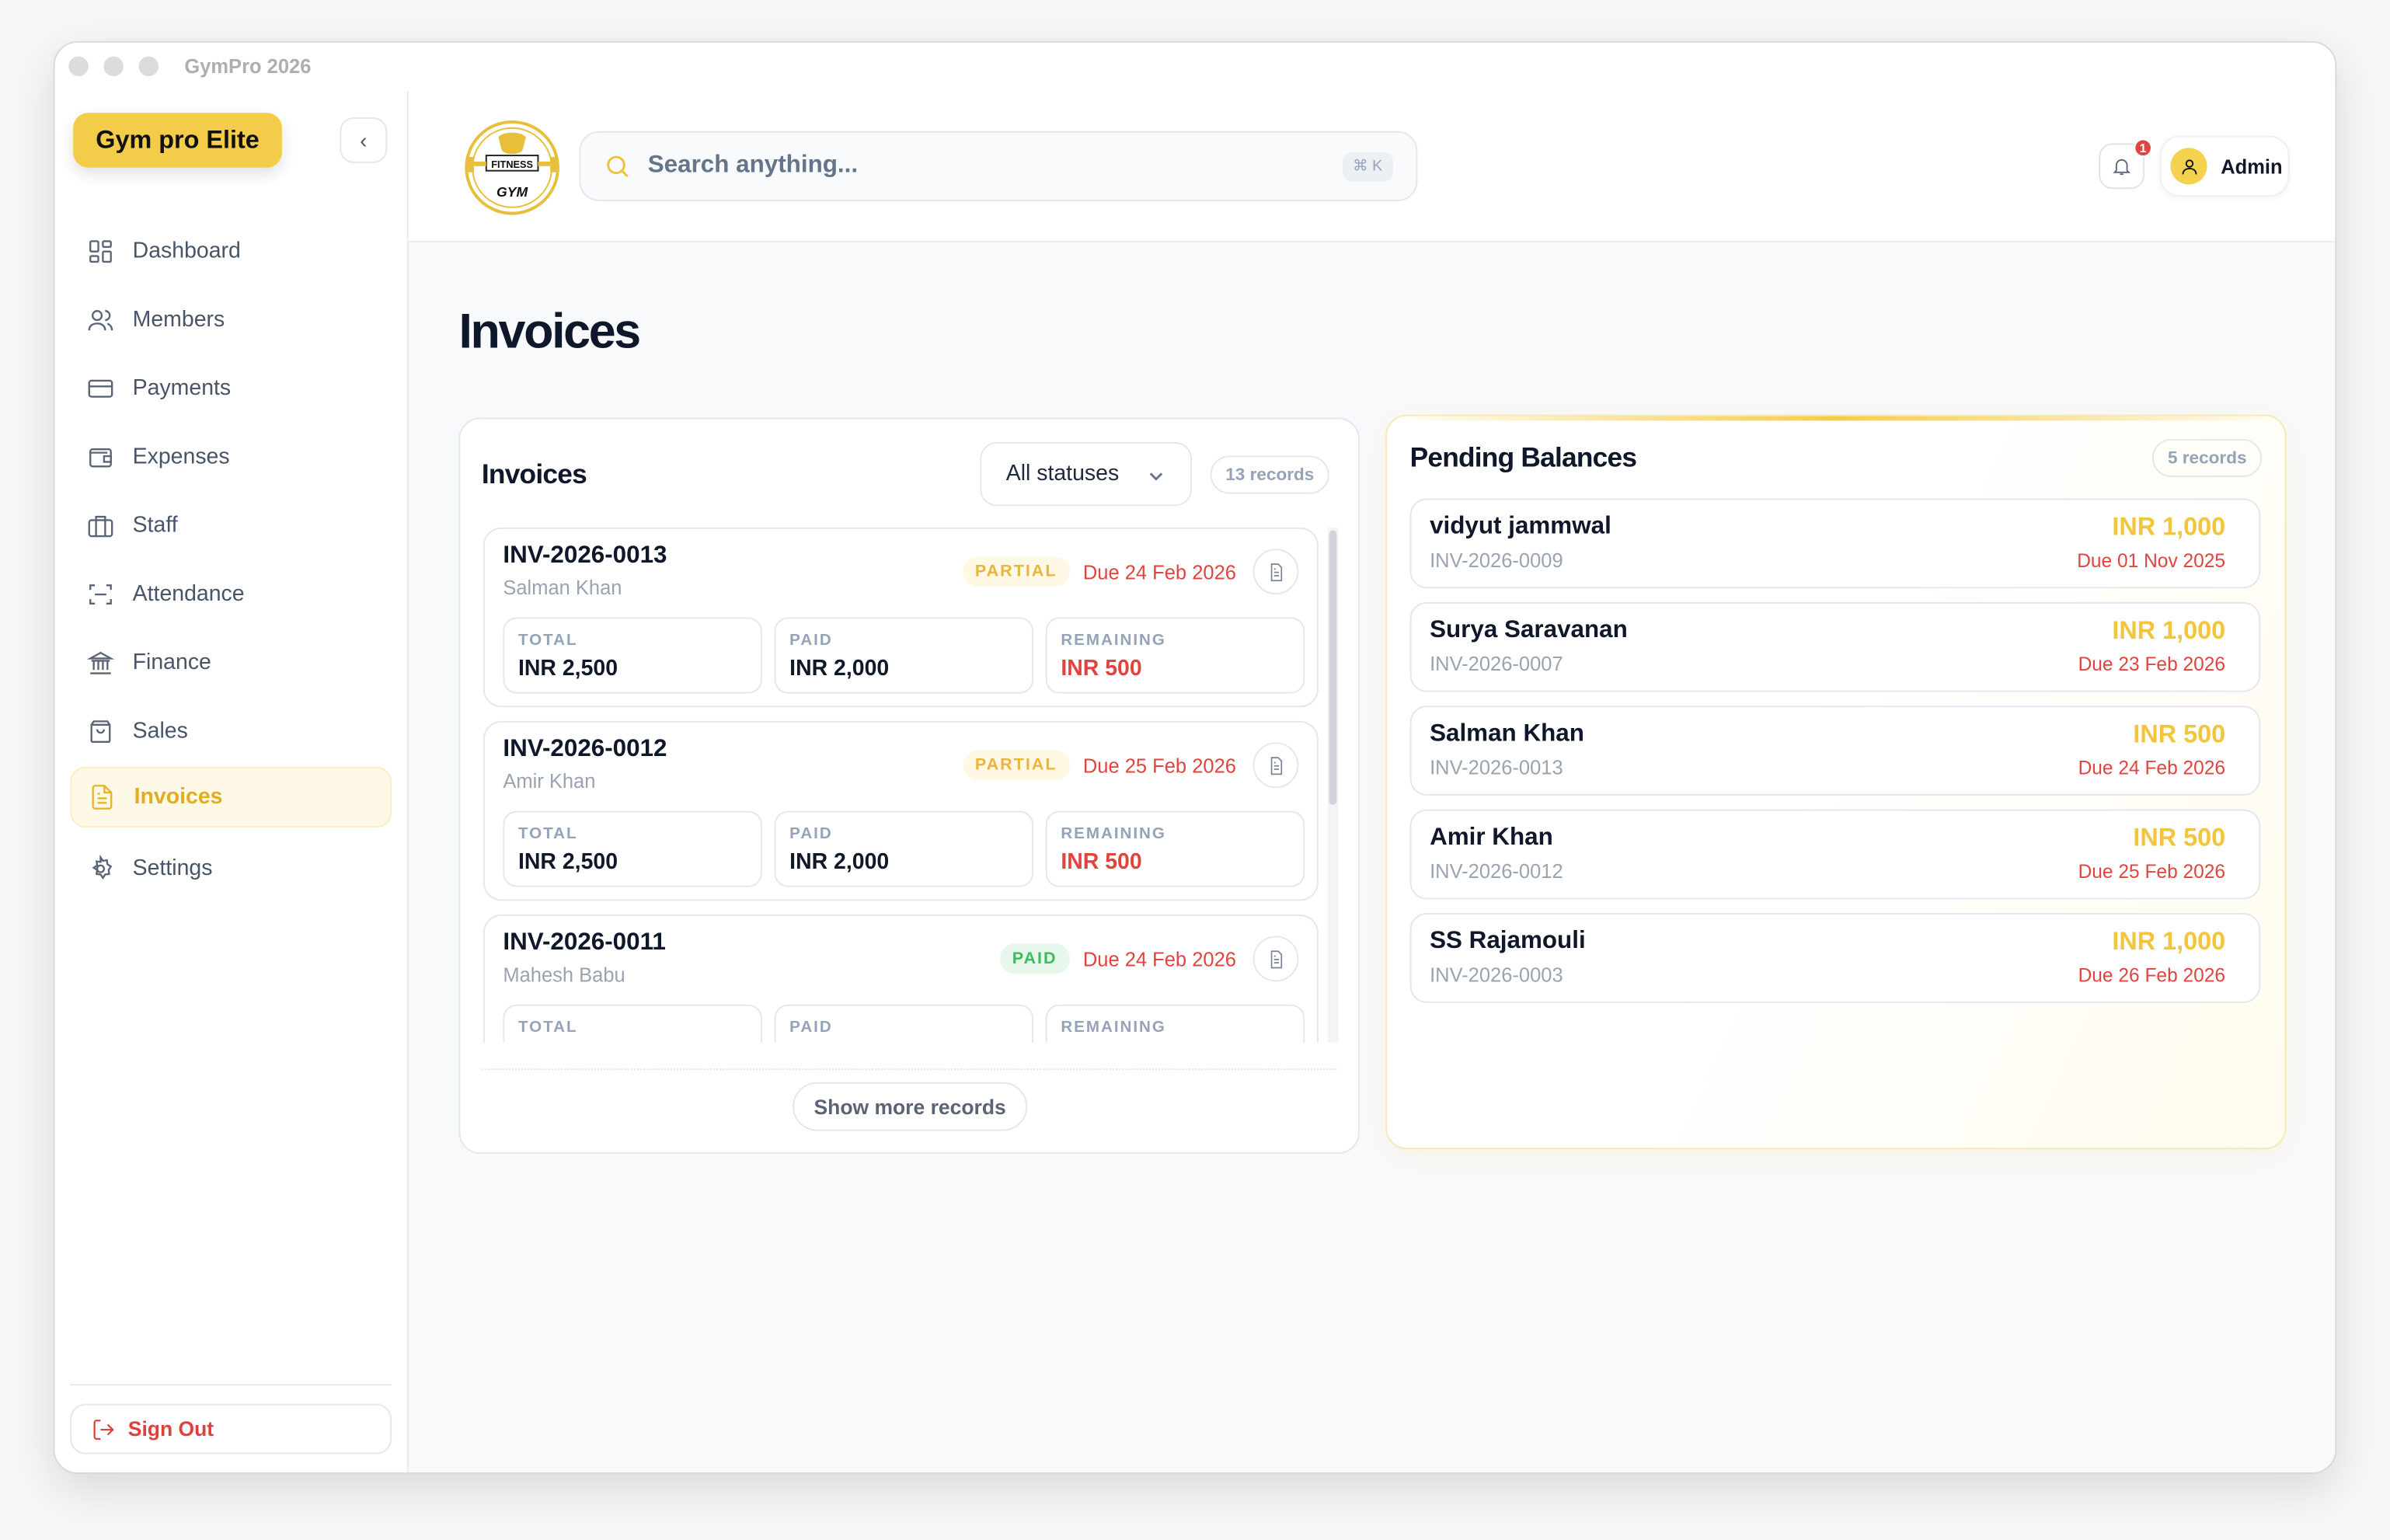 Image resolution: width=2390 pixels, height=1540 pixels. Describe the element at coordinates (2151, 561) in the screenshot. I see `due-date: Due 01 Nov 2025` at that location.